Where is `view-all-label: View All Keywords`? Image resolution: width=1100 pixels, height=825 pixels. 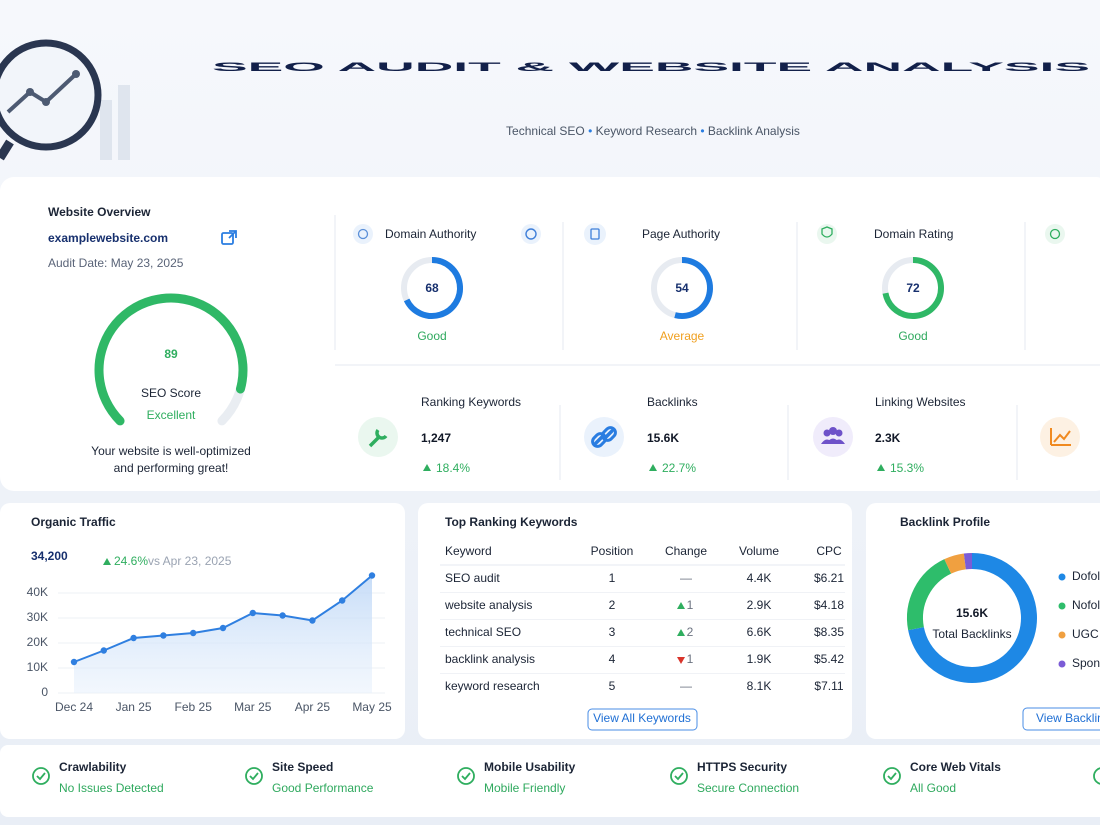
view-all-label: View All Keywords is located at coordinates (642, 718).